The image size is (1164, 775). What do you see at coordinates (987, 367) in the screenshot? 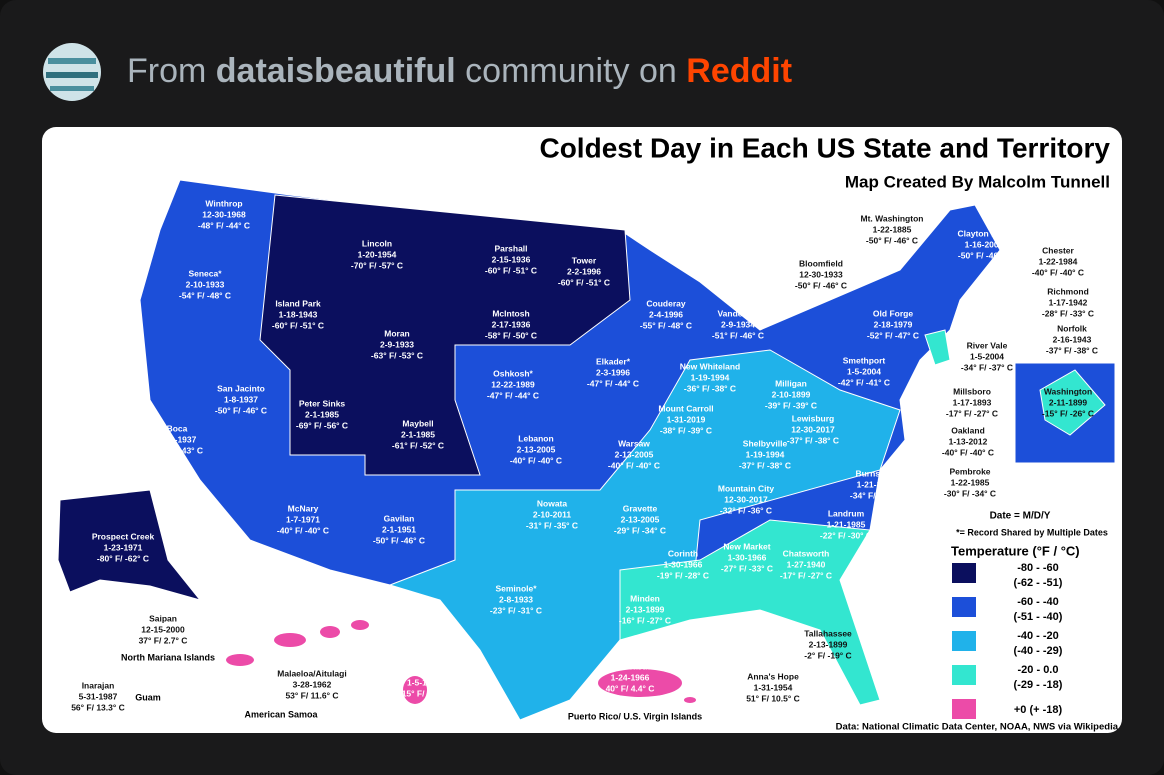
I see `record-temp: -34° F/ -37° C` at bounding box center [987, 367].